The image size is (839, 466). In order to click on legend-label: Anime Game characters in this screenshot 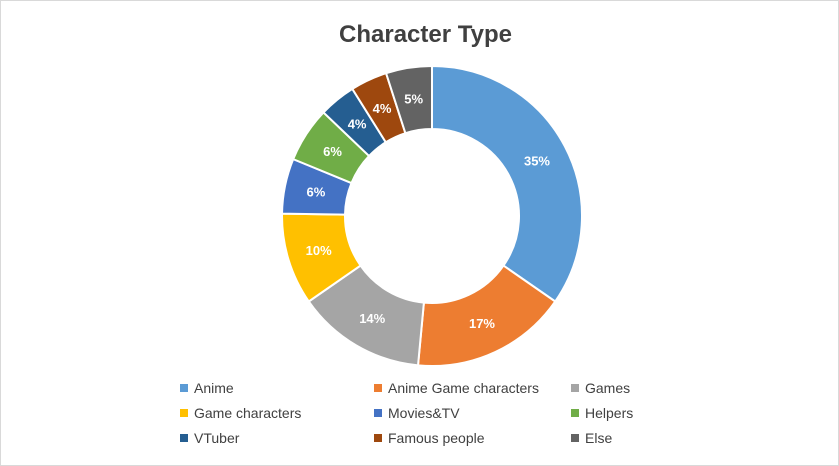, I will do `click(463, 388)`.